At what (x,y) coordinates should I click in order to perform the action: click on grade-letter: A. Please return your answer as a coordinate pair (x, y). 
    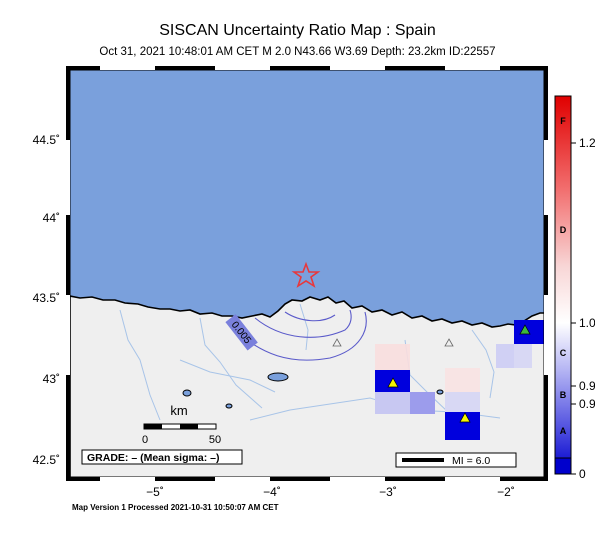
    Looking at the image, I should click on (563, 431).